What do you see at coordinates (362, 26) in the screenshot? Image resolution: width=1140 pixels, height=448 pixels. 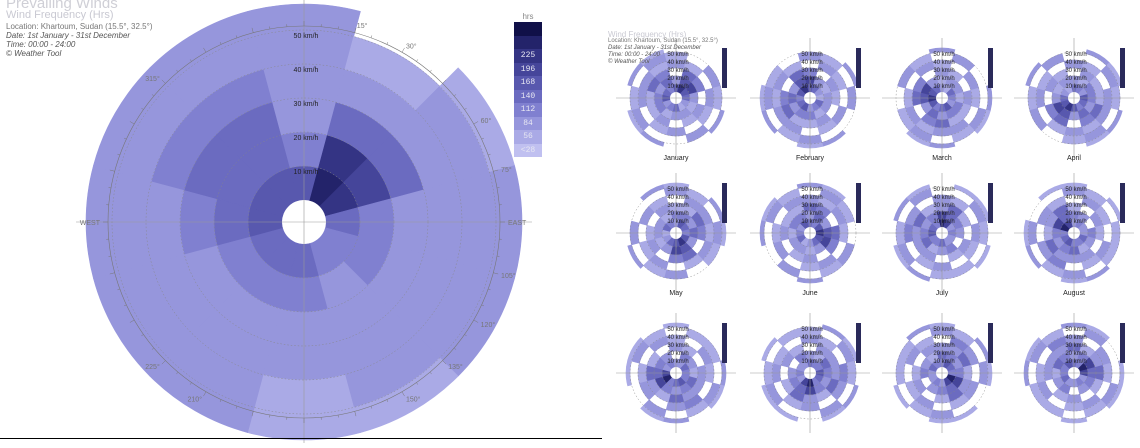 I see `angle-label: 15°` at bounding box center [362, 26].